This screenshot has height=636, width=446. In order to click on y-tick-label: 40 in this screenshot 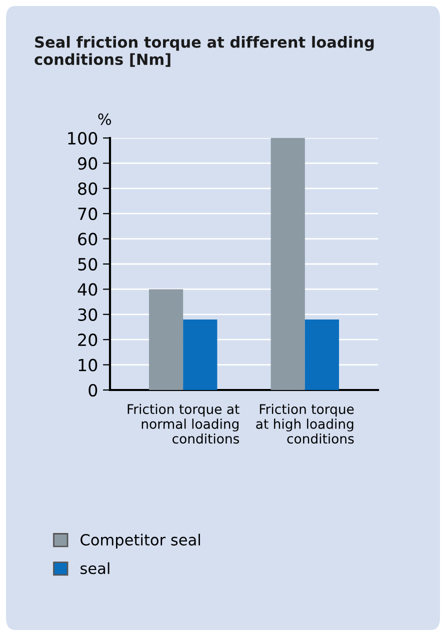, I will do `click(88, 289)`.